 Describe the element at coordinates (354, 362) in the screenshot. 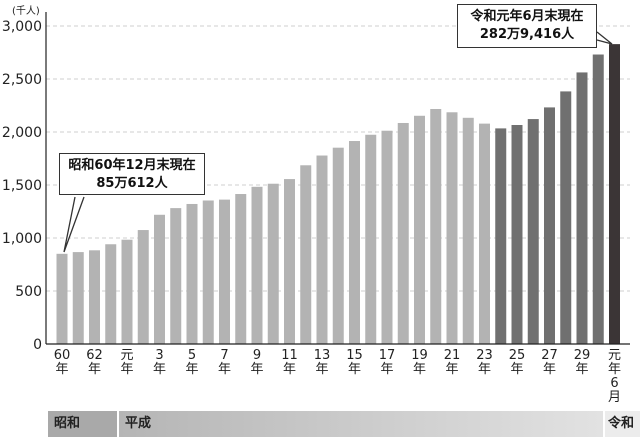

I see `x-tick-label: 15 年` at that location.